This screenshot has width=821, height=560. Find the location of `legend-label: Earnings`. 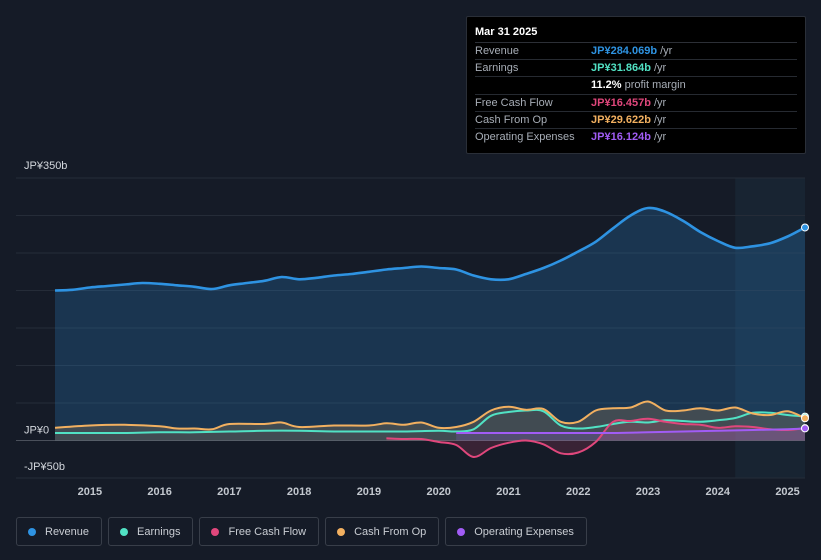

legend-label: Earnings is located at coordinates (159, 531).